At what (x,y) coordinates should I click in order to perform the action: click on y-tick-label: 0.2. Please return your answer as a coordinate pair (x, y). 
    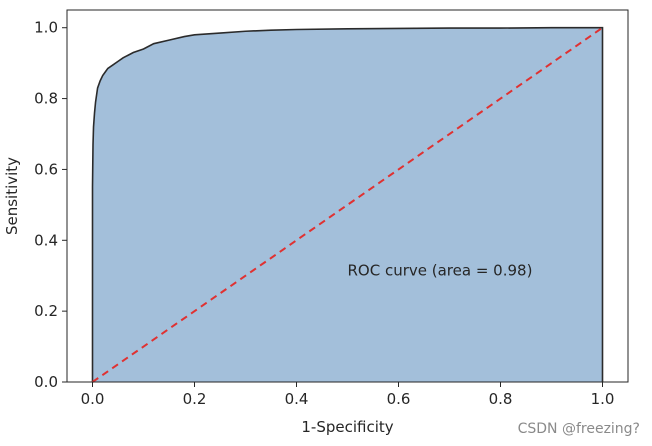
    Looking at the image, I should click on (46, 311).